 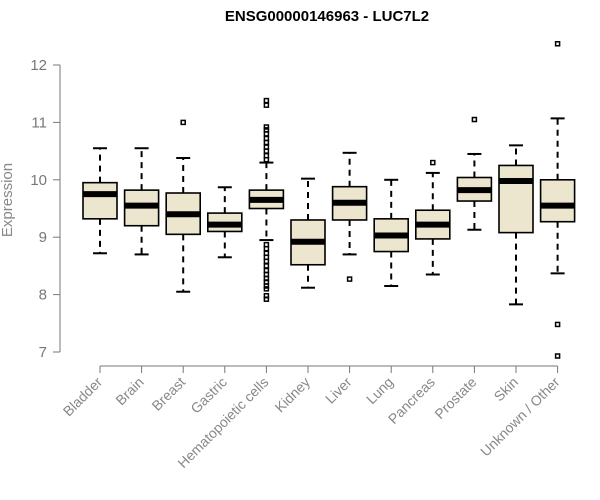 What do you see at coordinates (225, 222) in the screenshot?
I see `box-gastric` at bounding box center [225, 222].